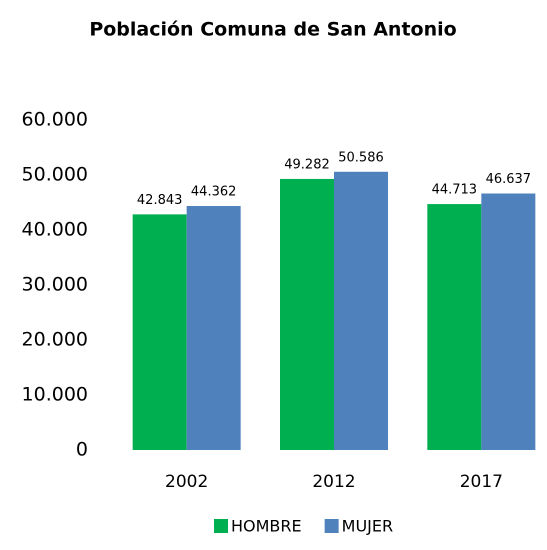 The image size is (547, 550). I want to click on y-tick-label: 50.000, so click(55, 175).